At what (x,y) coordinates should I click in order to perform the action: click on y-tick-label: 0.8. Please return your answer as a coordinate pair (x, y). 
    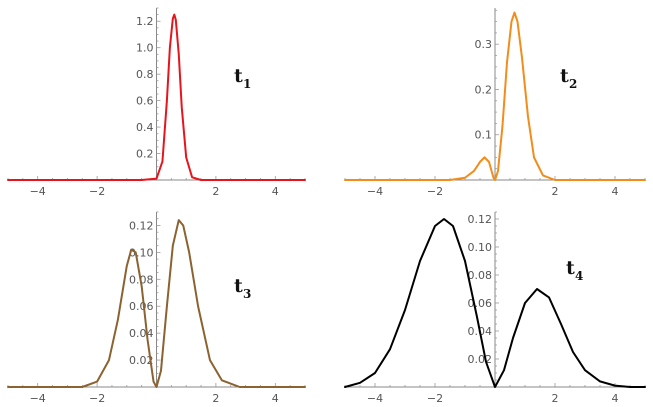
    Looking at the image, I should click on (145, 74).